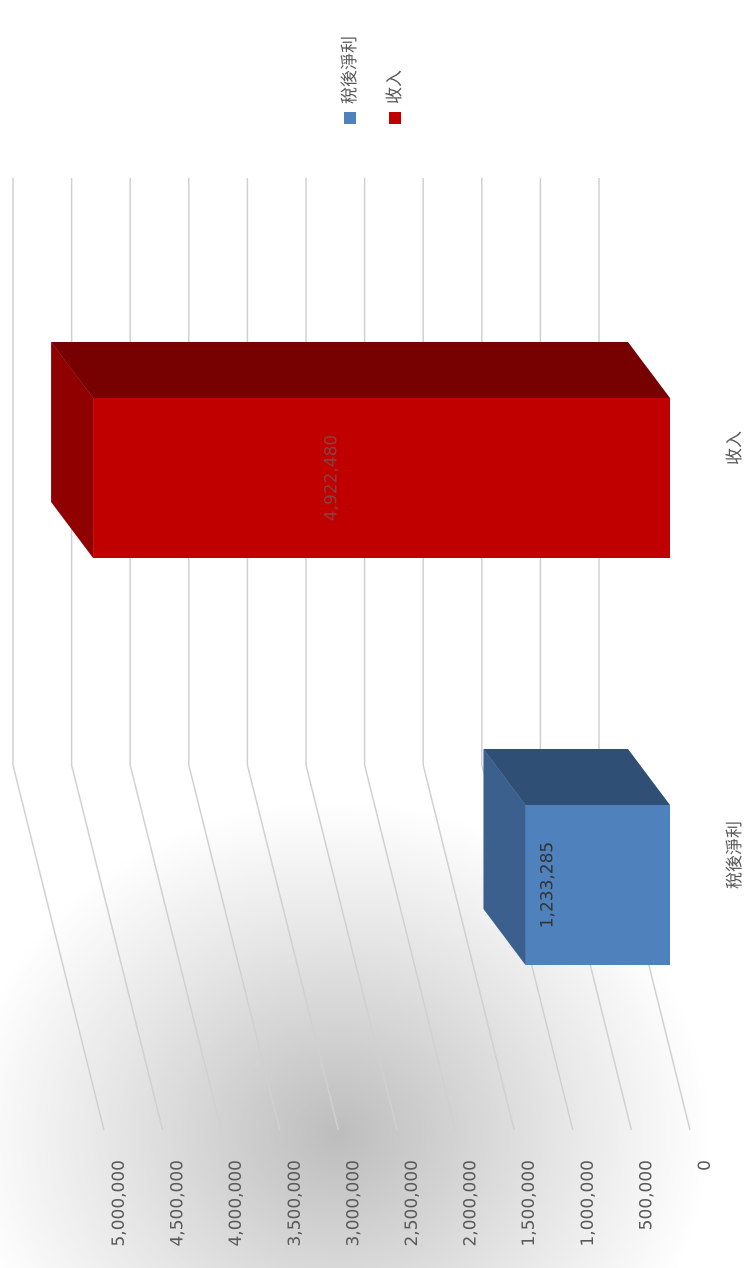 This screenshot has height=1268, width=749. I want to click on value-label: 1,233,285, so click(548, 885).